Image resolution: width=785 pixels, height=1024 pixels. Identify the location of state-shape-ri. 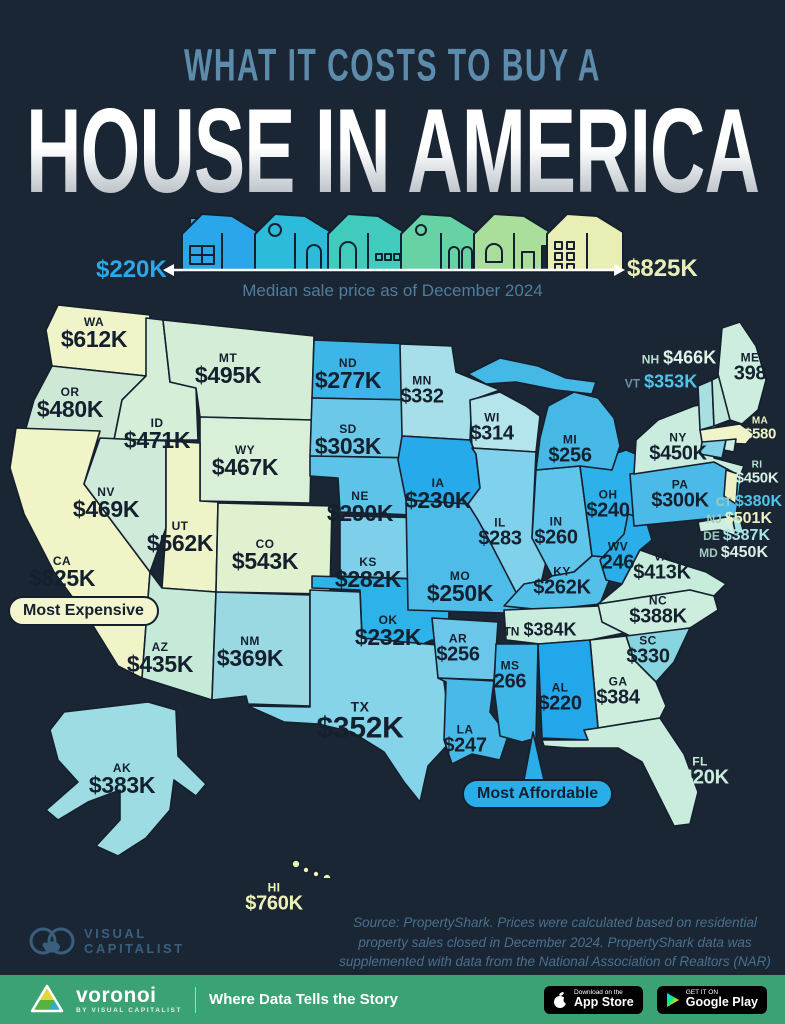
(730, 445).